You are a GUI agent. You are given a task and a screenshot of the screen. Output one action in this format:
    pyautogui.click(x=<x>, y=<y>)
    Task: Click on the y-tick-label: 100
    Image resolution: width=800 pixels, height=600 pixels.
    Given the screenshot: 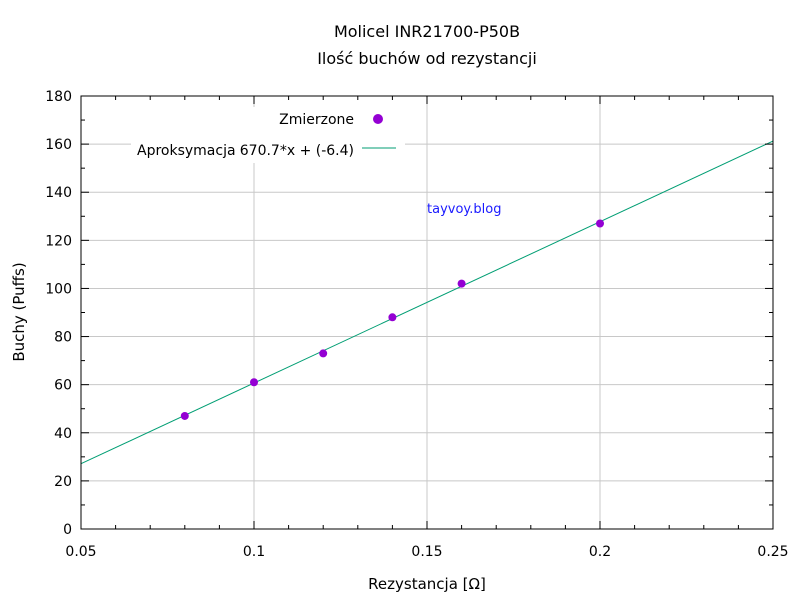 What is the action you would take?
    pyautogui.click(x=58, y=289)
    